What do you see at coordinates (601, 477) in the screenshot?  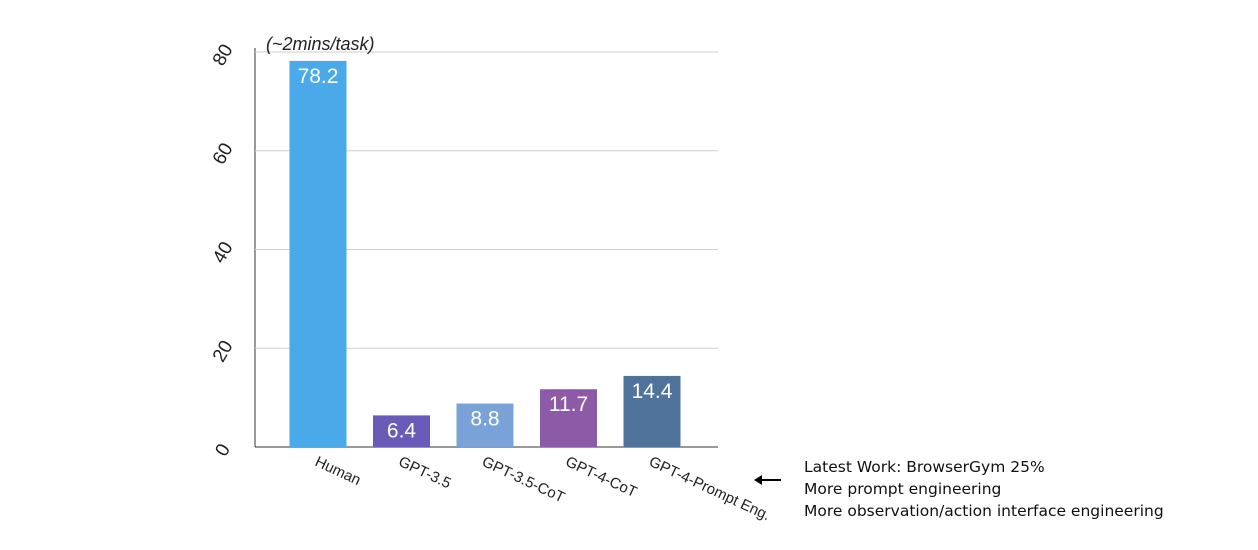 I see `x-tick-label: GPT-4-CoT` at bounding box center [601, 477].